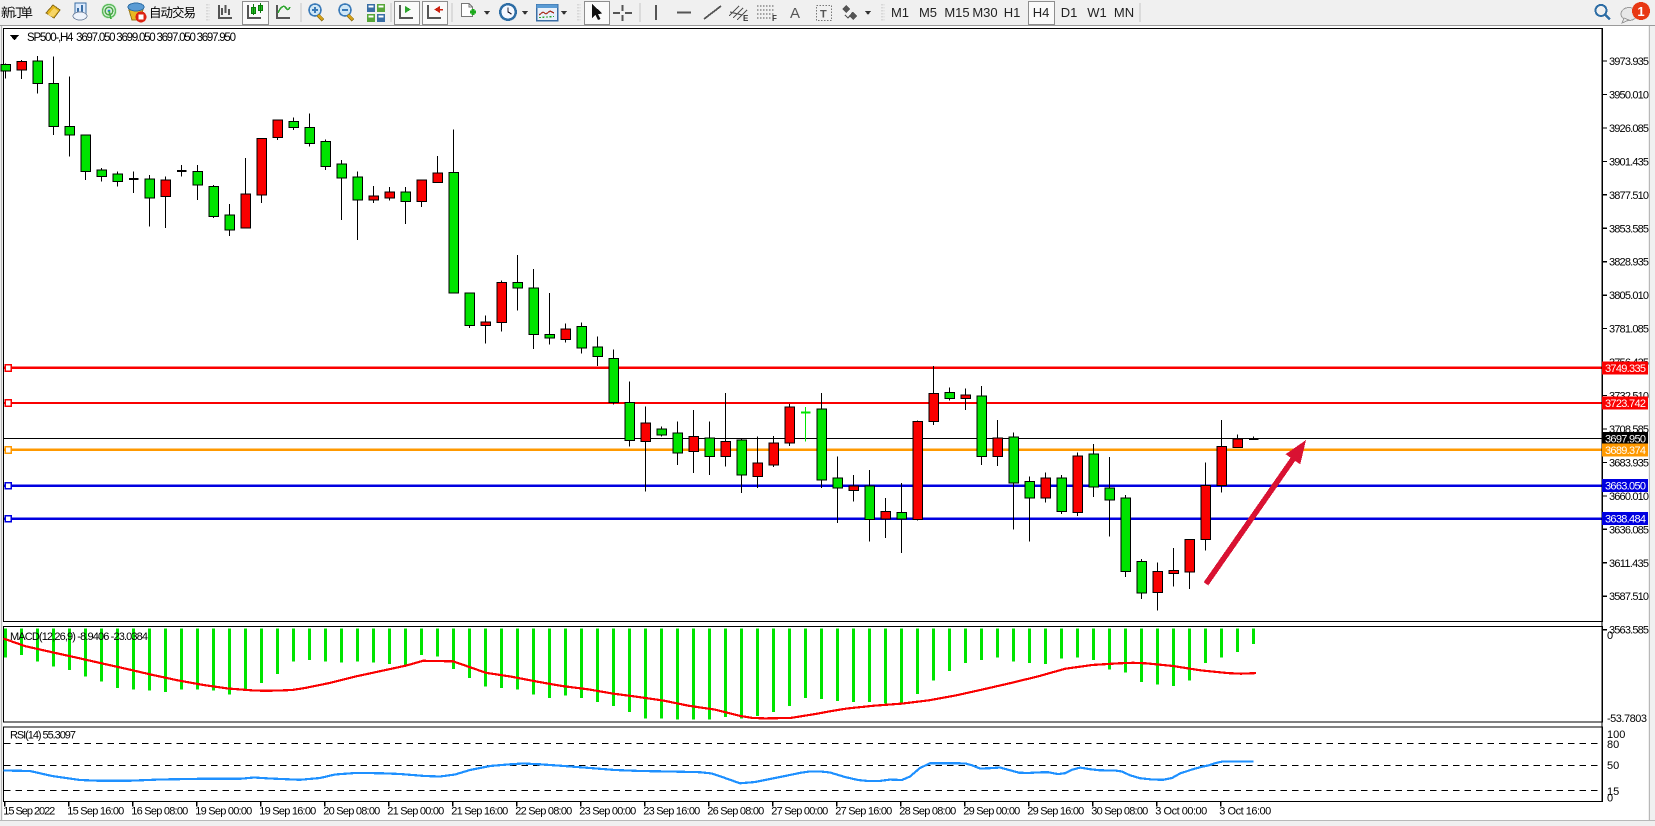 The width and height of the screenshot is (1655, 826). I want to click on svg-text: 23 Sep 16:00, so click(671, 812).